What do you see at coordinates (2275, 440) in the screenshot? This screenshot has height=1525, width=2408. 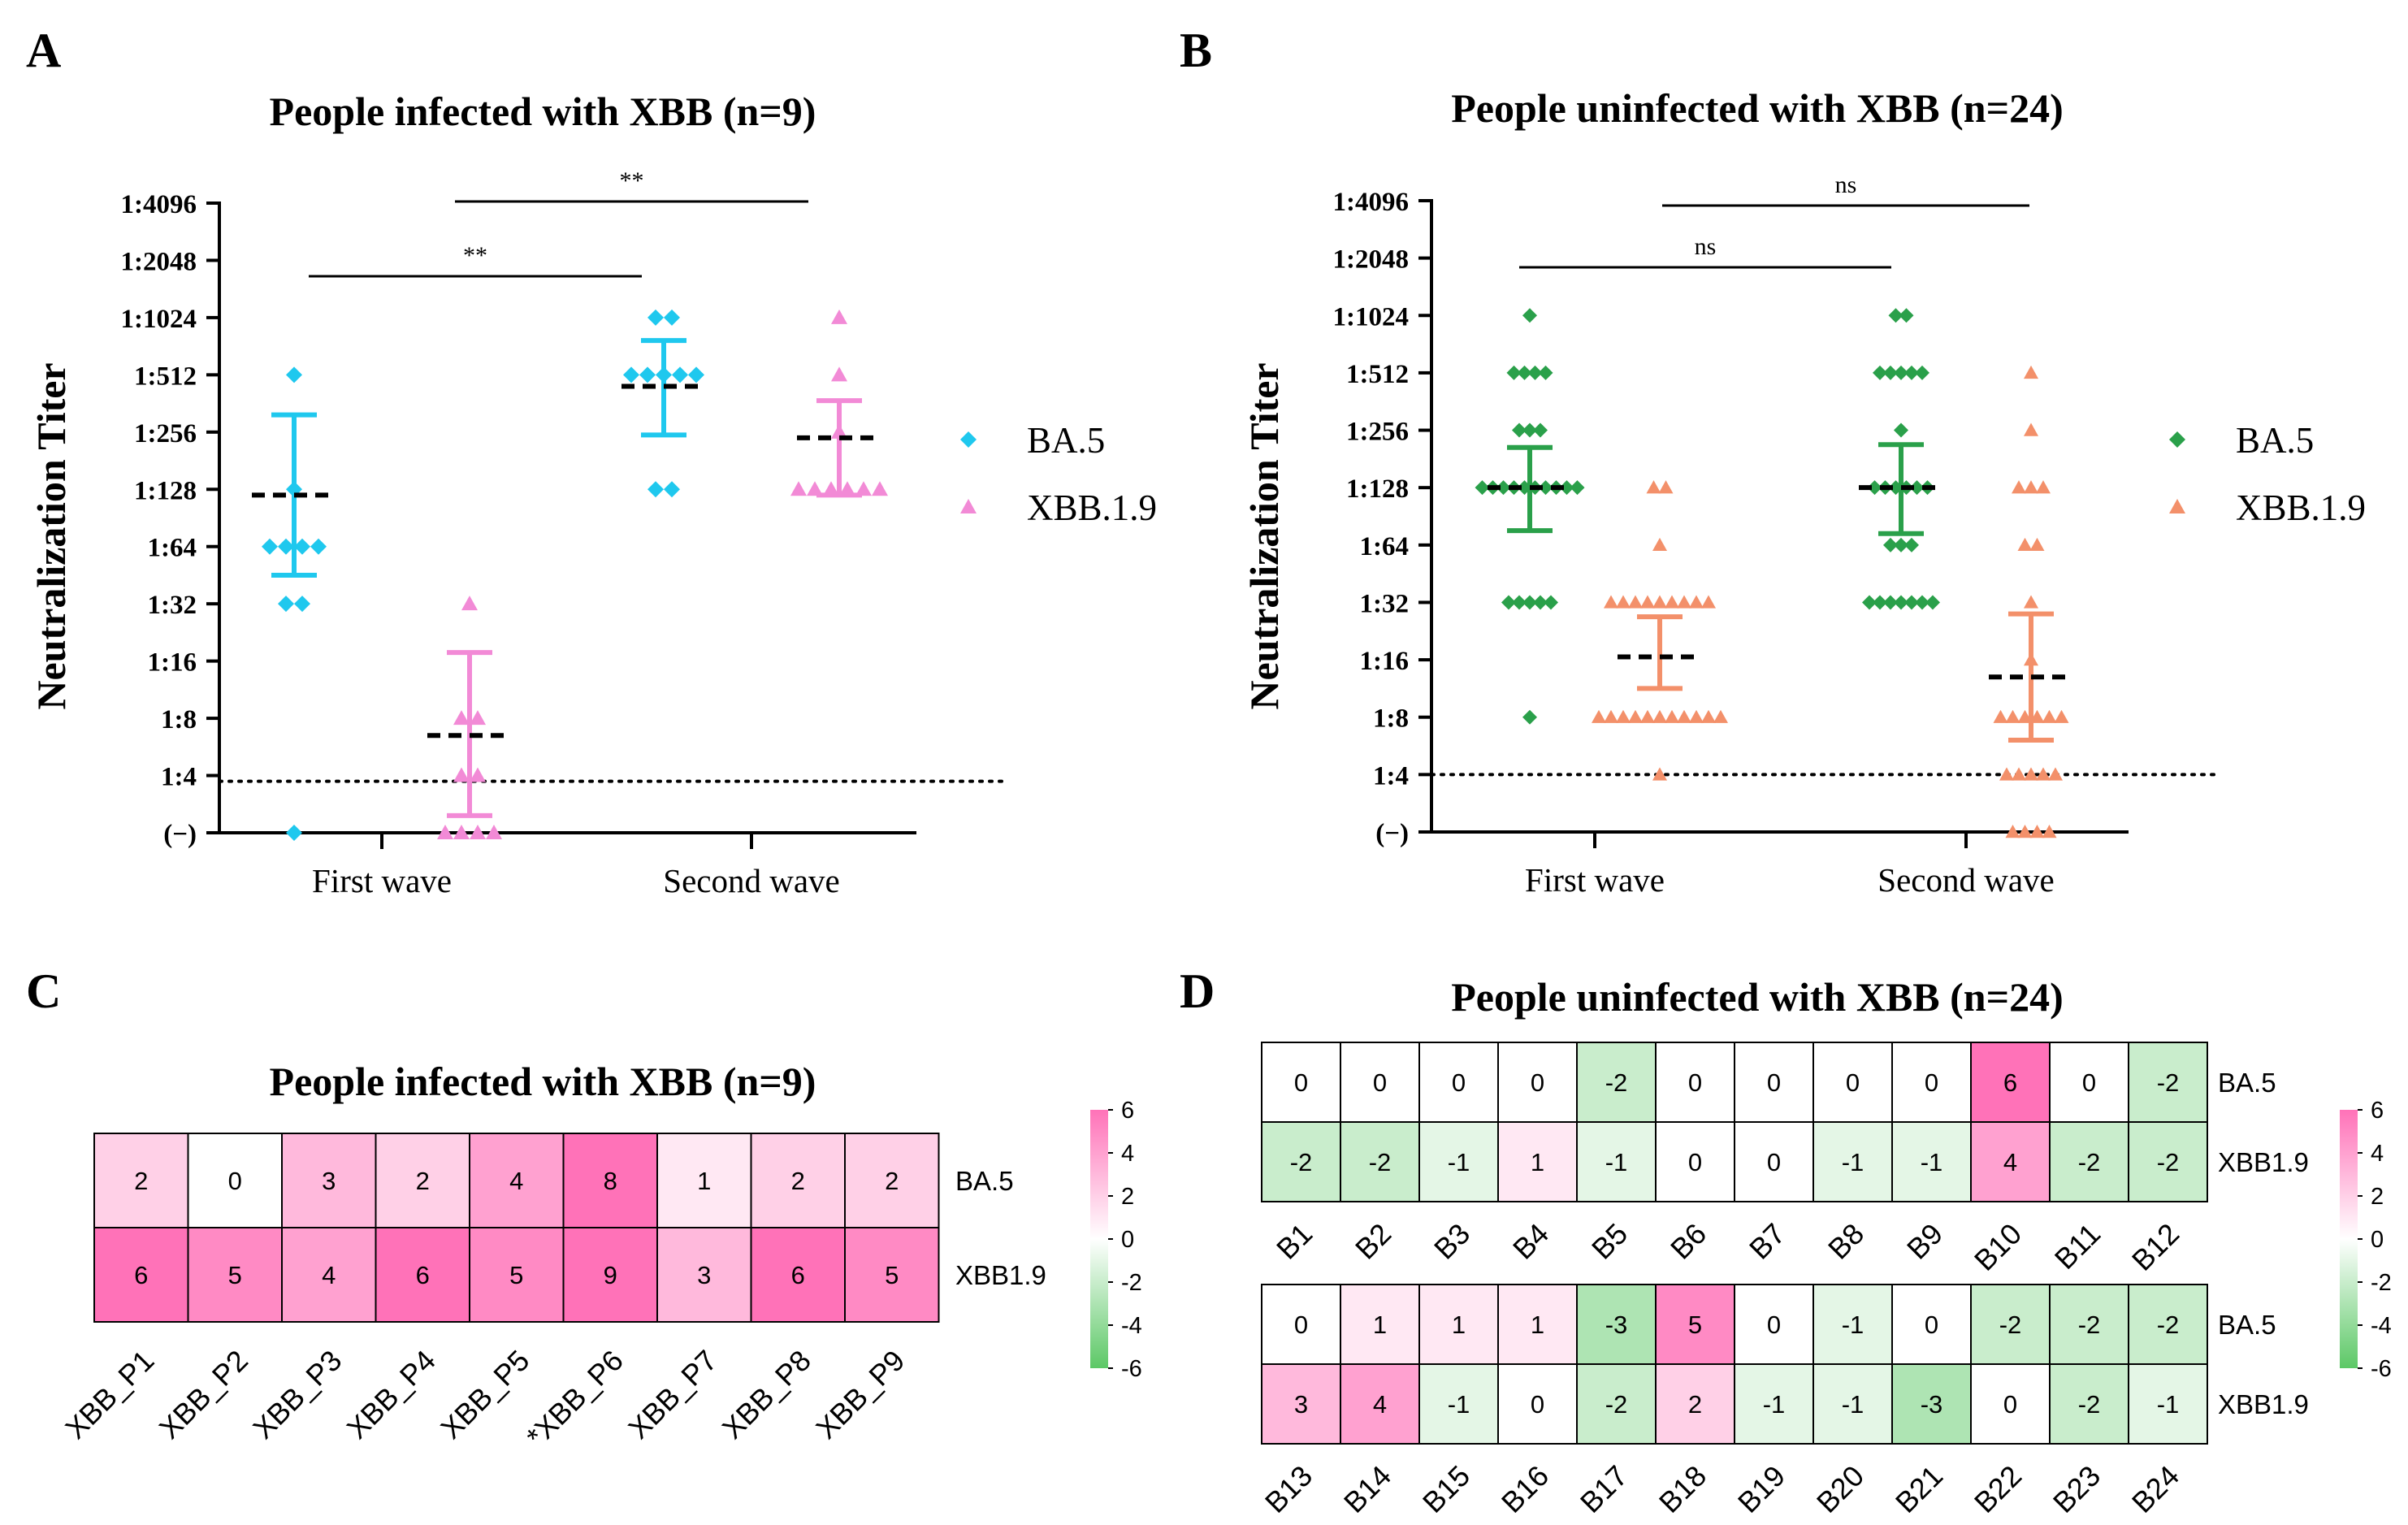 I see `legend-label-ba5: BA.5` at bounding box center [2275, 440].